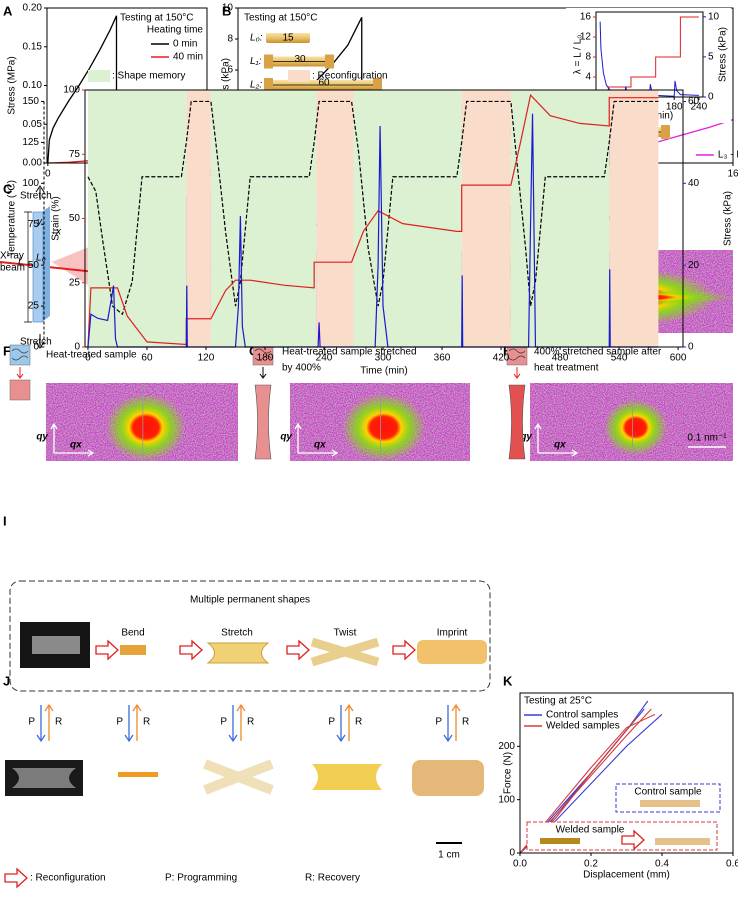 The image size is (738, 914). I want to click on x-tick-label: 0.6, so click(732, 864).